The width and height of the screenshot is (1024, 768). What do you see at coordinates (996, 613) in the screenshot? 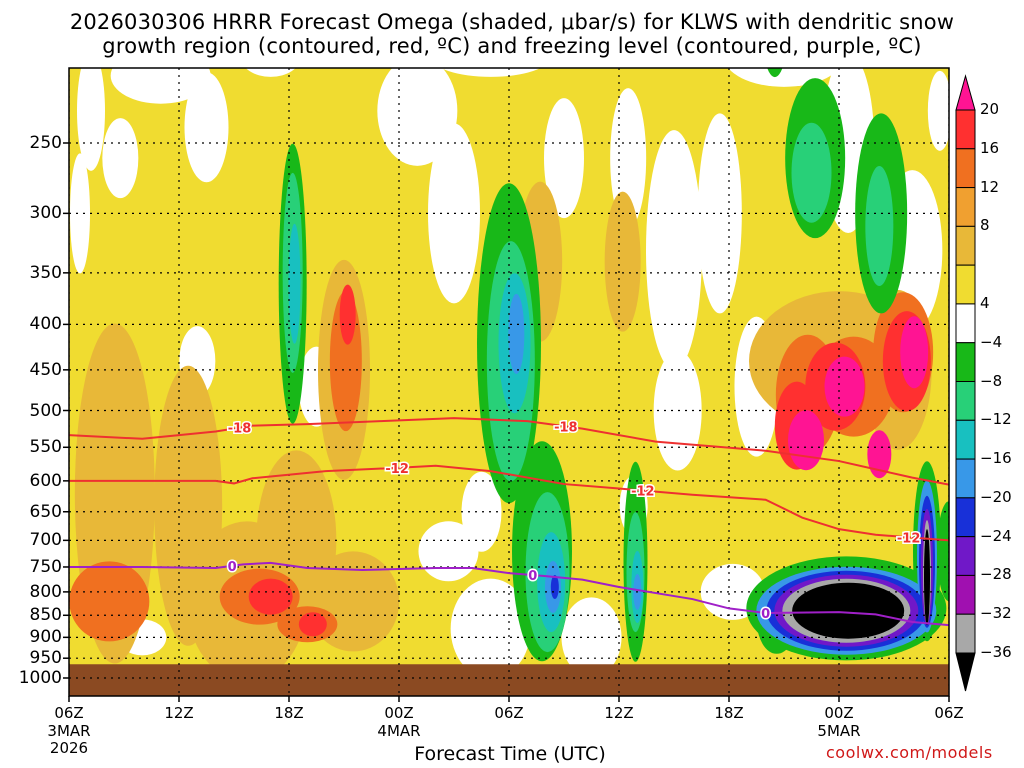
I see `colorbar-label-12: −32` at bounding box center [996, 613].